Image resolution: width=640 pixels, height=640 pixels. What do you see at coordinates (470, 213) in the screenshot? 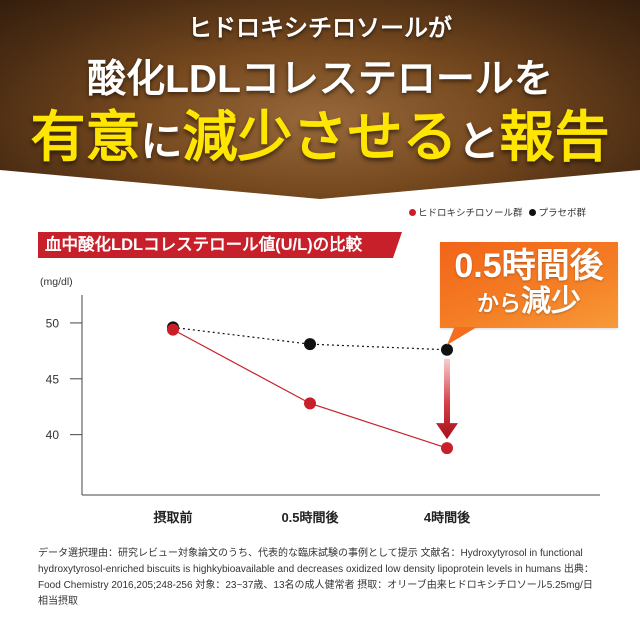
I see `legend-label: ヒドロキシチロソール群` at bounding box center [470, 213].